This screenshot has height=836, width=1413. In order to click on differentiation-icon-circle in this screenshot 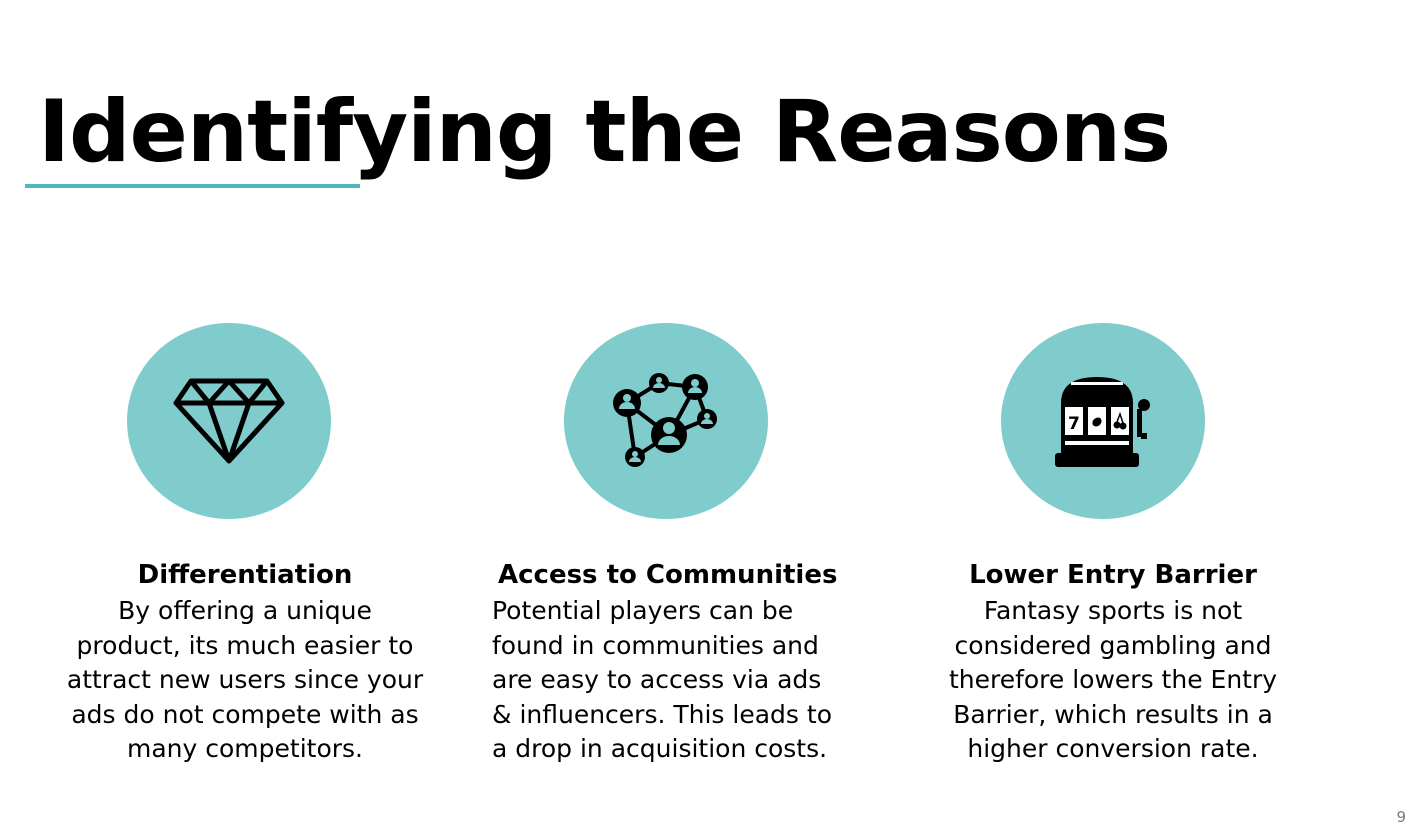, I will do `click(229, 421)`.